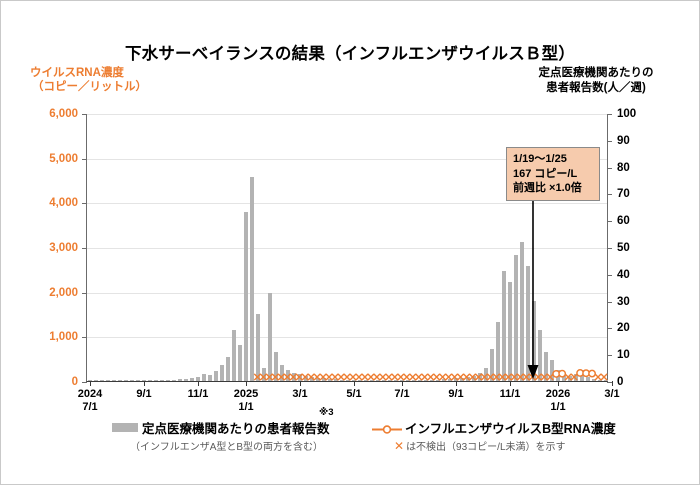 The image size is (700, 485). I want to click on legend-line-sublabel-row: ✕ は不検出（93コピー/L未満）を示す, so click(497, 446).